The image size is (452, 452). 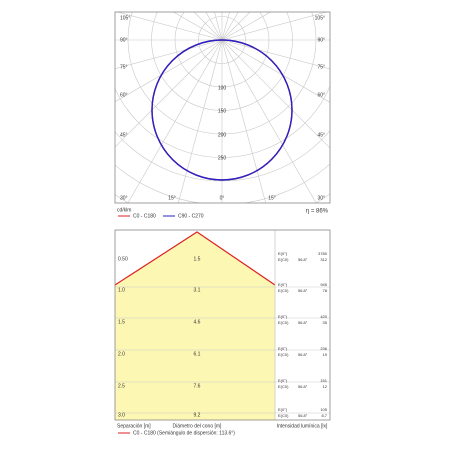 What do you see at coordinates (121, 322) in the screenshot?
I see `separation: 1.5` at bounding box center [121, 322].